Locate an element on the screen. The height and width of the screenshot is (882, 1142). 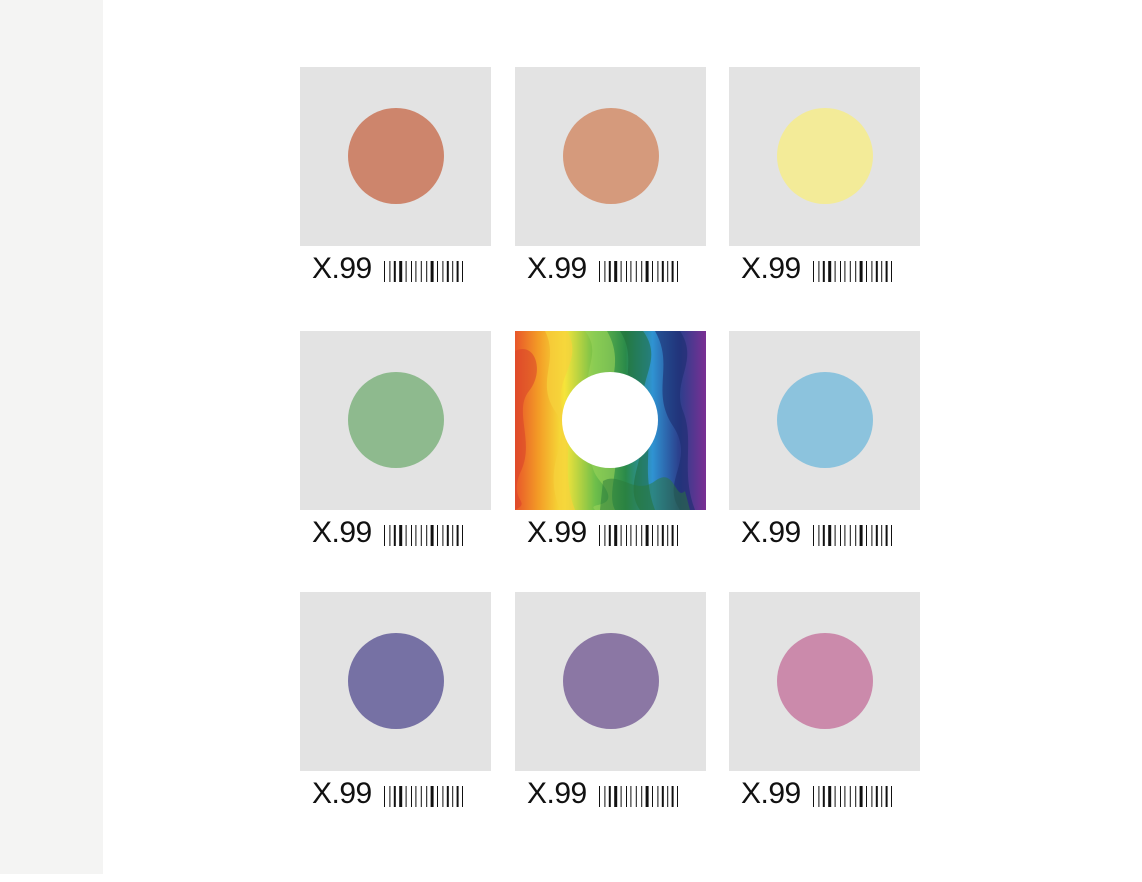
rainbow-marble-swatch is located at coordinates (610, 420).